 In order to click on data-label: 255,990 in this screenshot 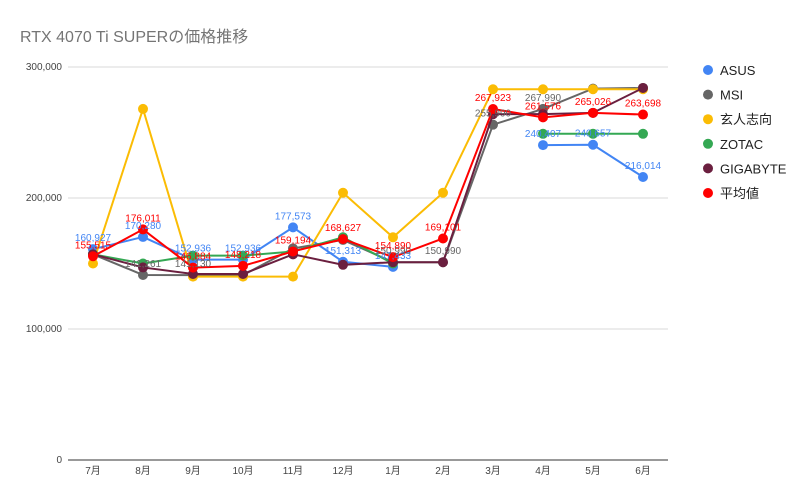, I will do `click(493, 114)`.